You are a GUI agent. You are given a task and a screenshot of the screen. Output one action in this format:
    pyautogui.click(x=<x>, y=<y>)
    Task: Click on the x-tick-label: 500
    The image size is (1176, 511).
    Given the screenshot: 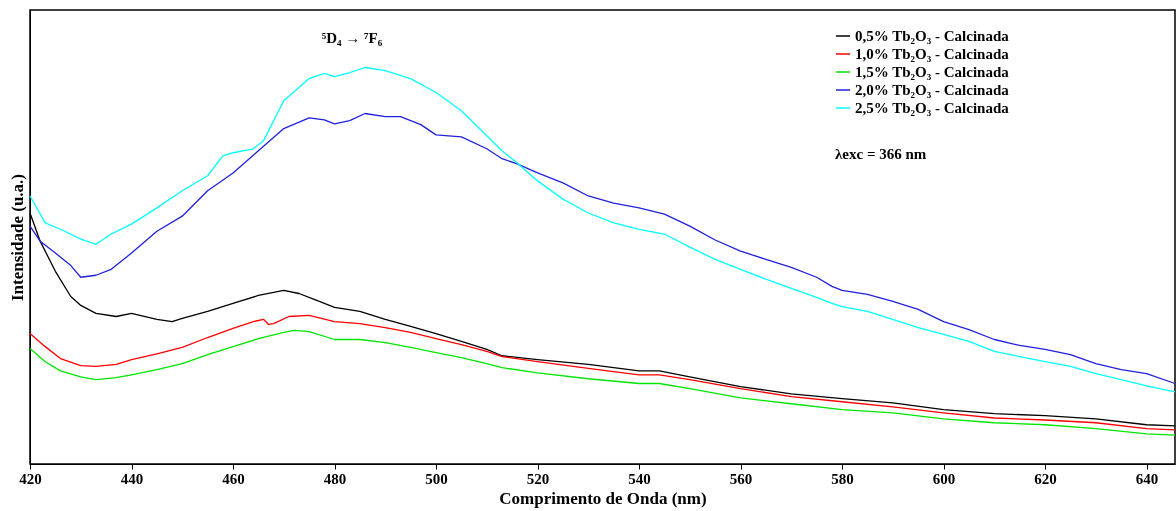 What is the action you would take?
    pyautogui.click(x=436, y=478)
    